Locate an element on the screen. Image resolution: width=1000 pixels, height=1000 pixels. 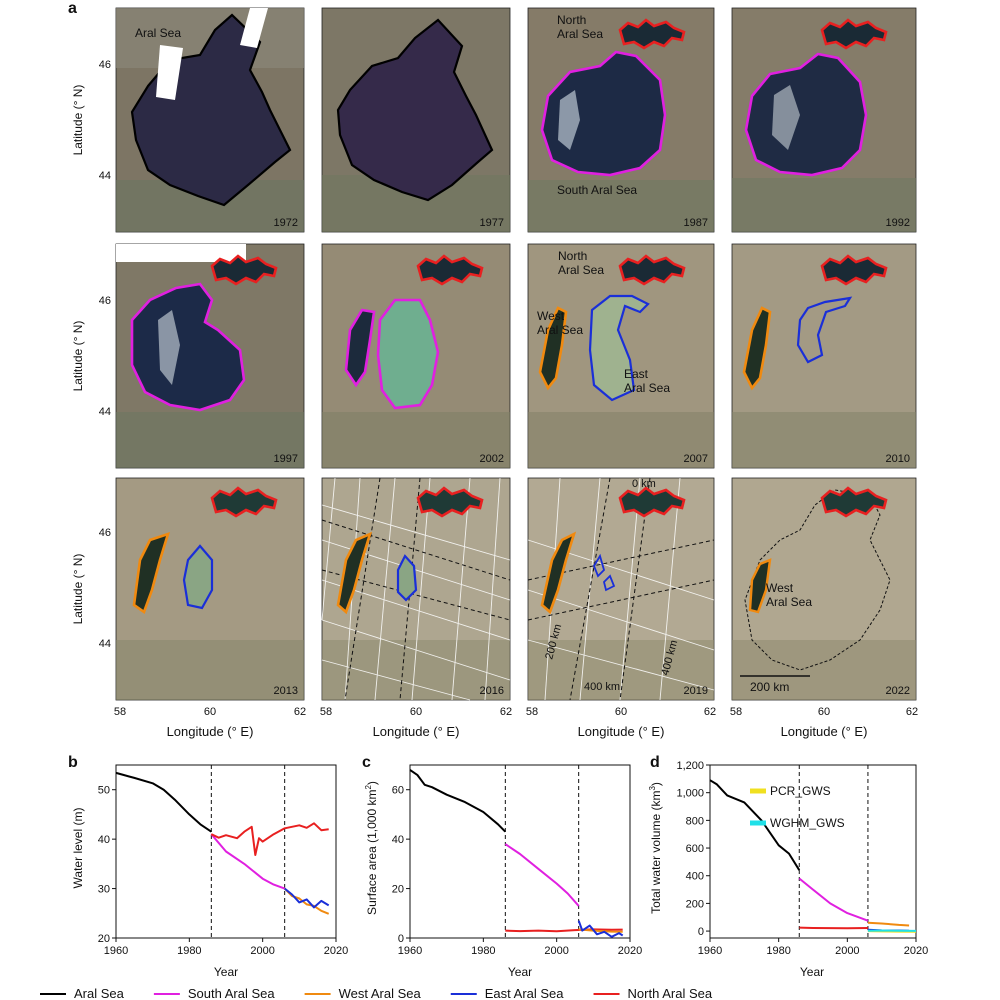
chart-c-ytick-3: 60 is located at coordinates (398, 791).